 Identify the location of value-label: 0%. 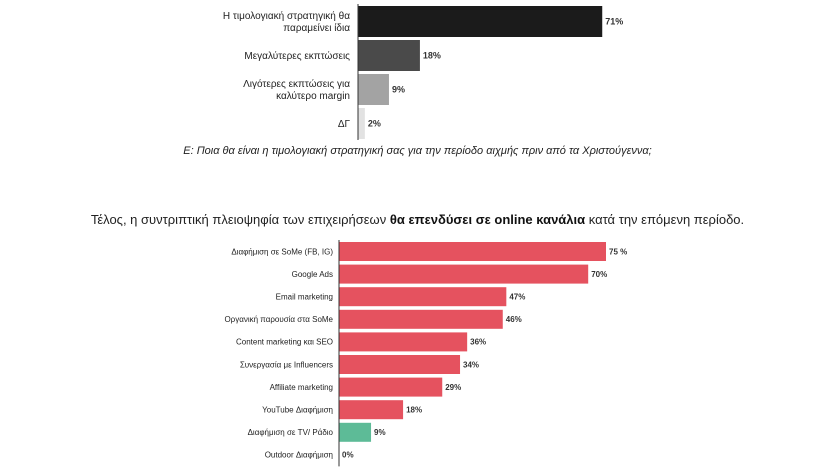
(348, 455).